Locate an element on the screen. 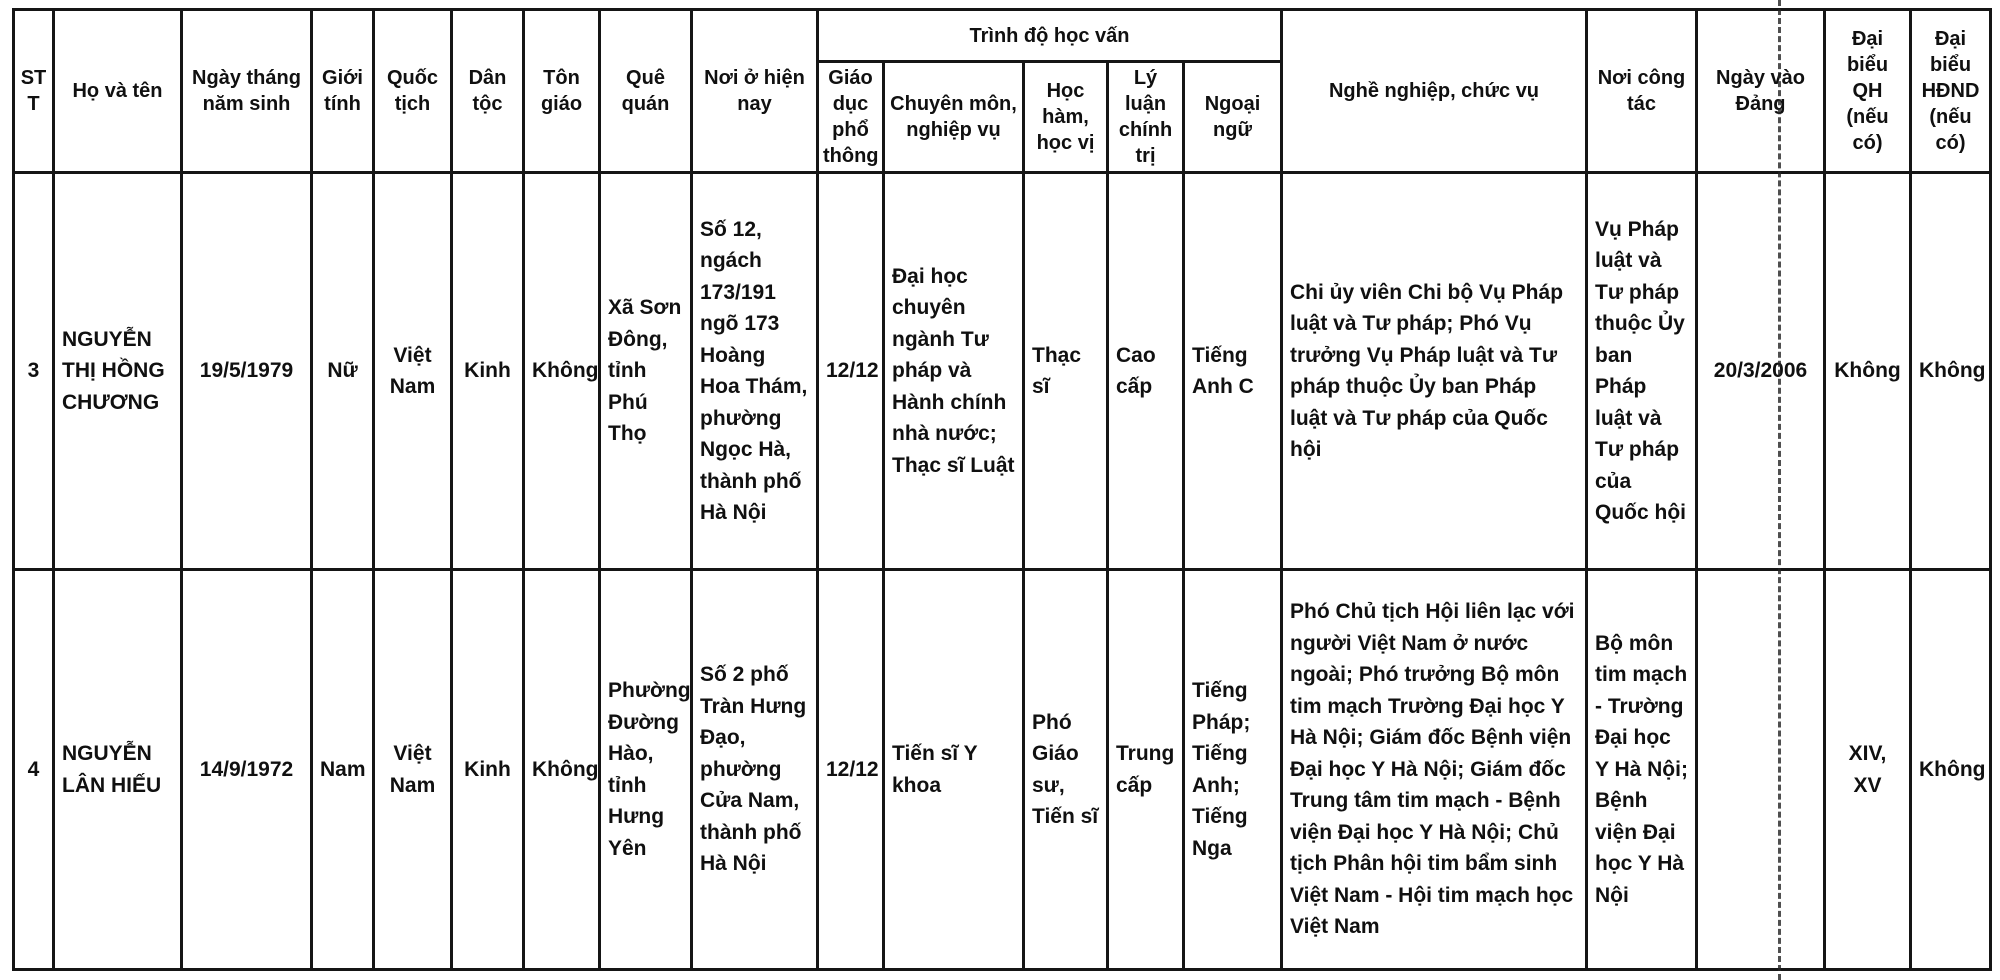 The image size is (2000, 980). col-header-workplace: Nơi công tác is located at coordinates (1641, 91).